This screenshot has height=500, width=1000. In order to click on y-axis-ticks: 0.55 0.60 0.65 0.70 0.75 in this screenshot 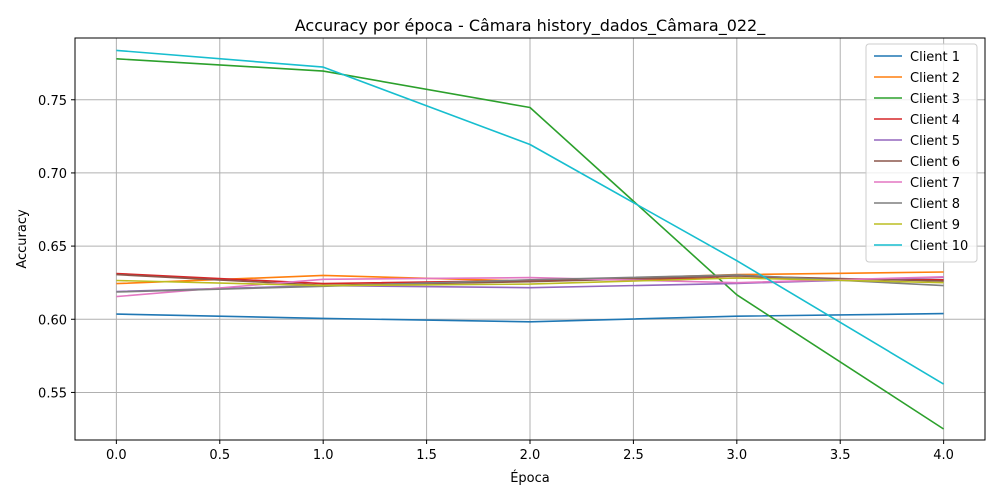, I will do `click(56, 247)`.